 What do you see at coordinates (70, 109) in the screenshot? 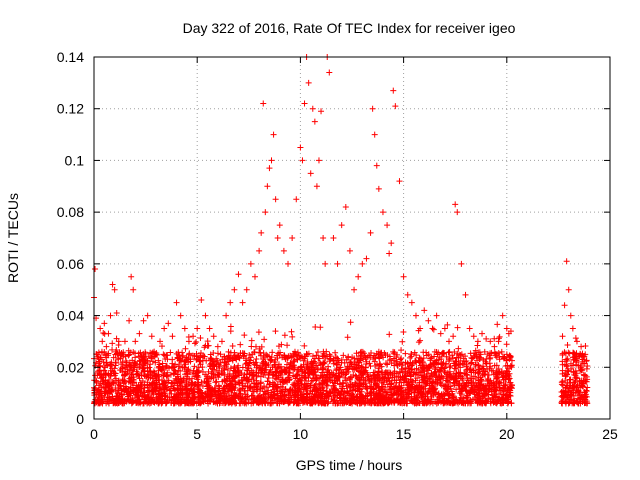
I see `y-tick-label: 0.12` at bounding box center [70, 109].